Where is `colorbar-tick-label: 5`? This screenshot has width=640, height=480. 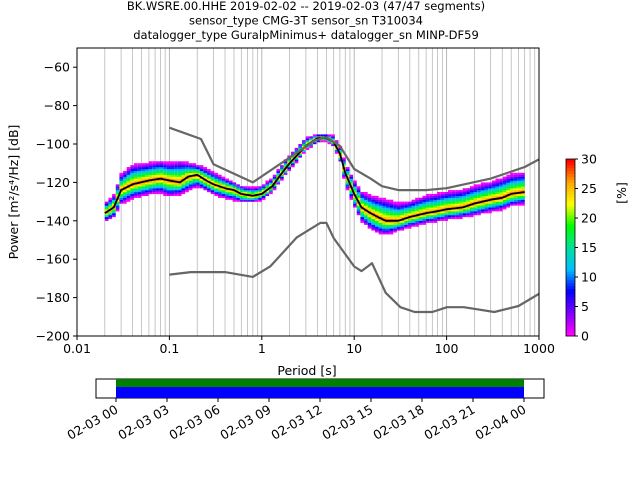
colorbar-tick-label: 5 is located at coordinates (585, 306).